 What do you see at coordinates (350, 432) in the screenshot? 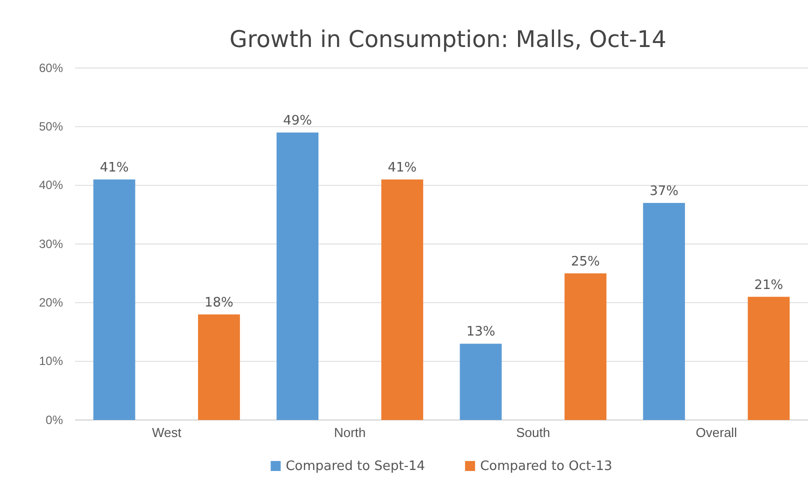
I see `x-tick-label: North` at bounding box center [350, 432].